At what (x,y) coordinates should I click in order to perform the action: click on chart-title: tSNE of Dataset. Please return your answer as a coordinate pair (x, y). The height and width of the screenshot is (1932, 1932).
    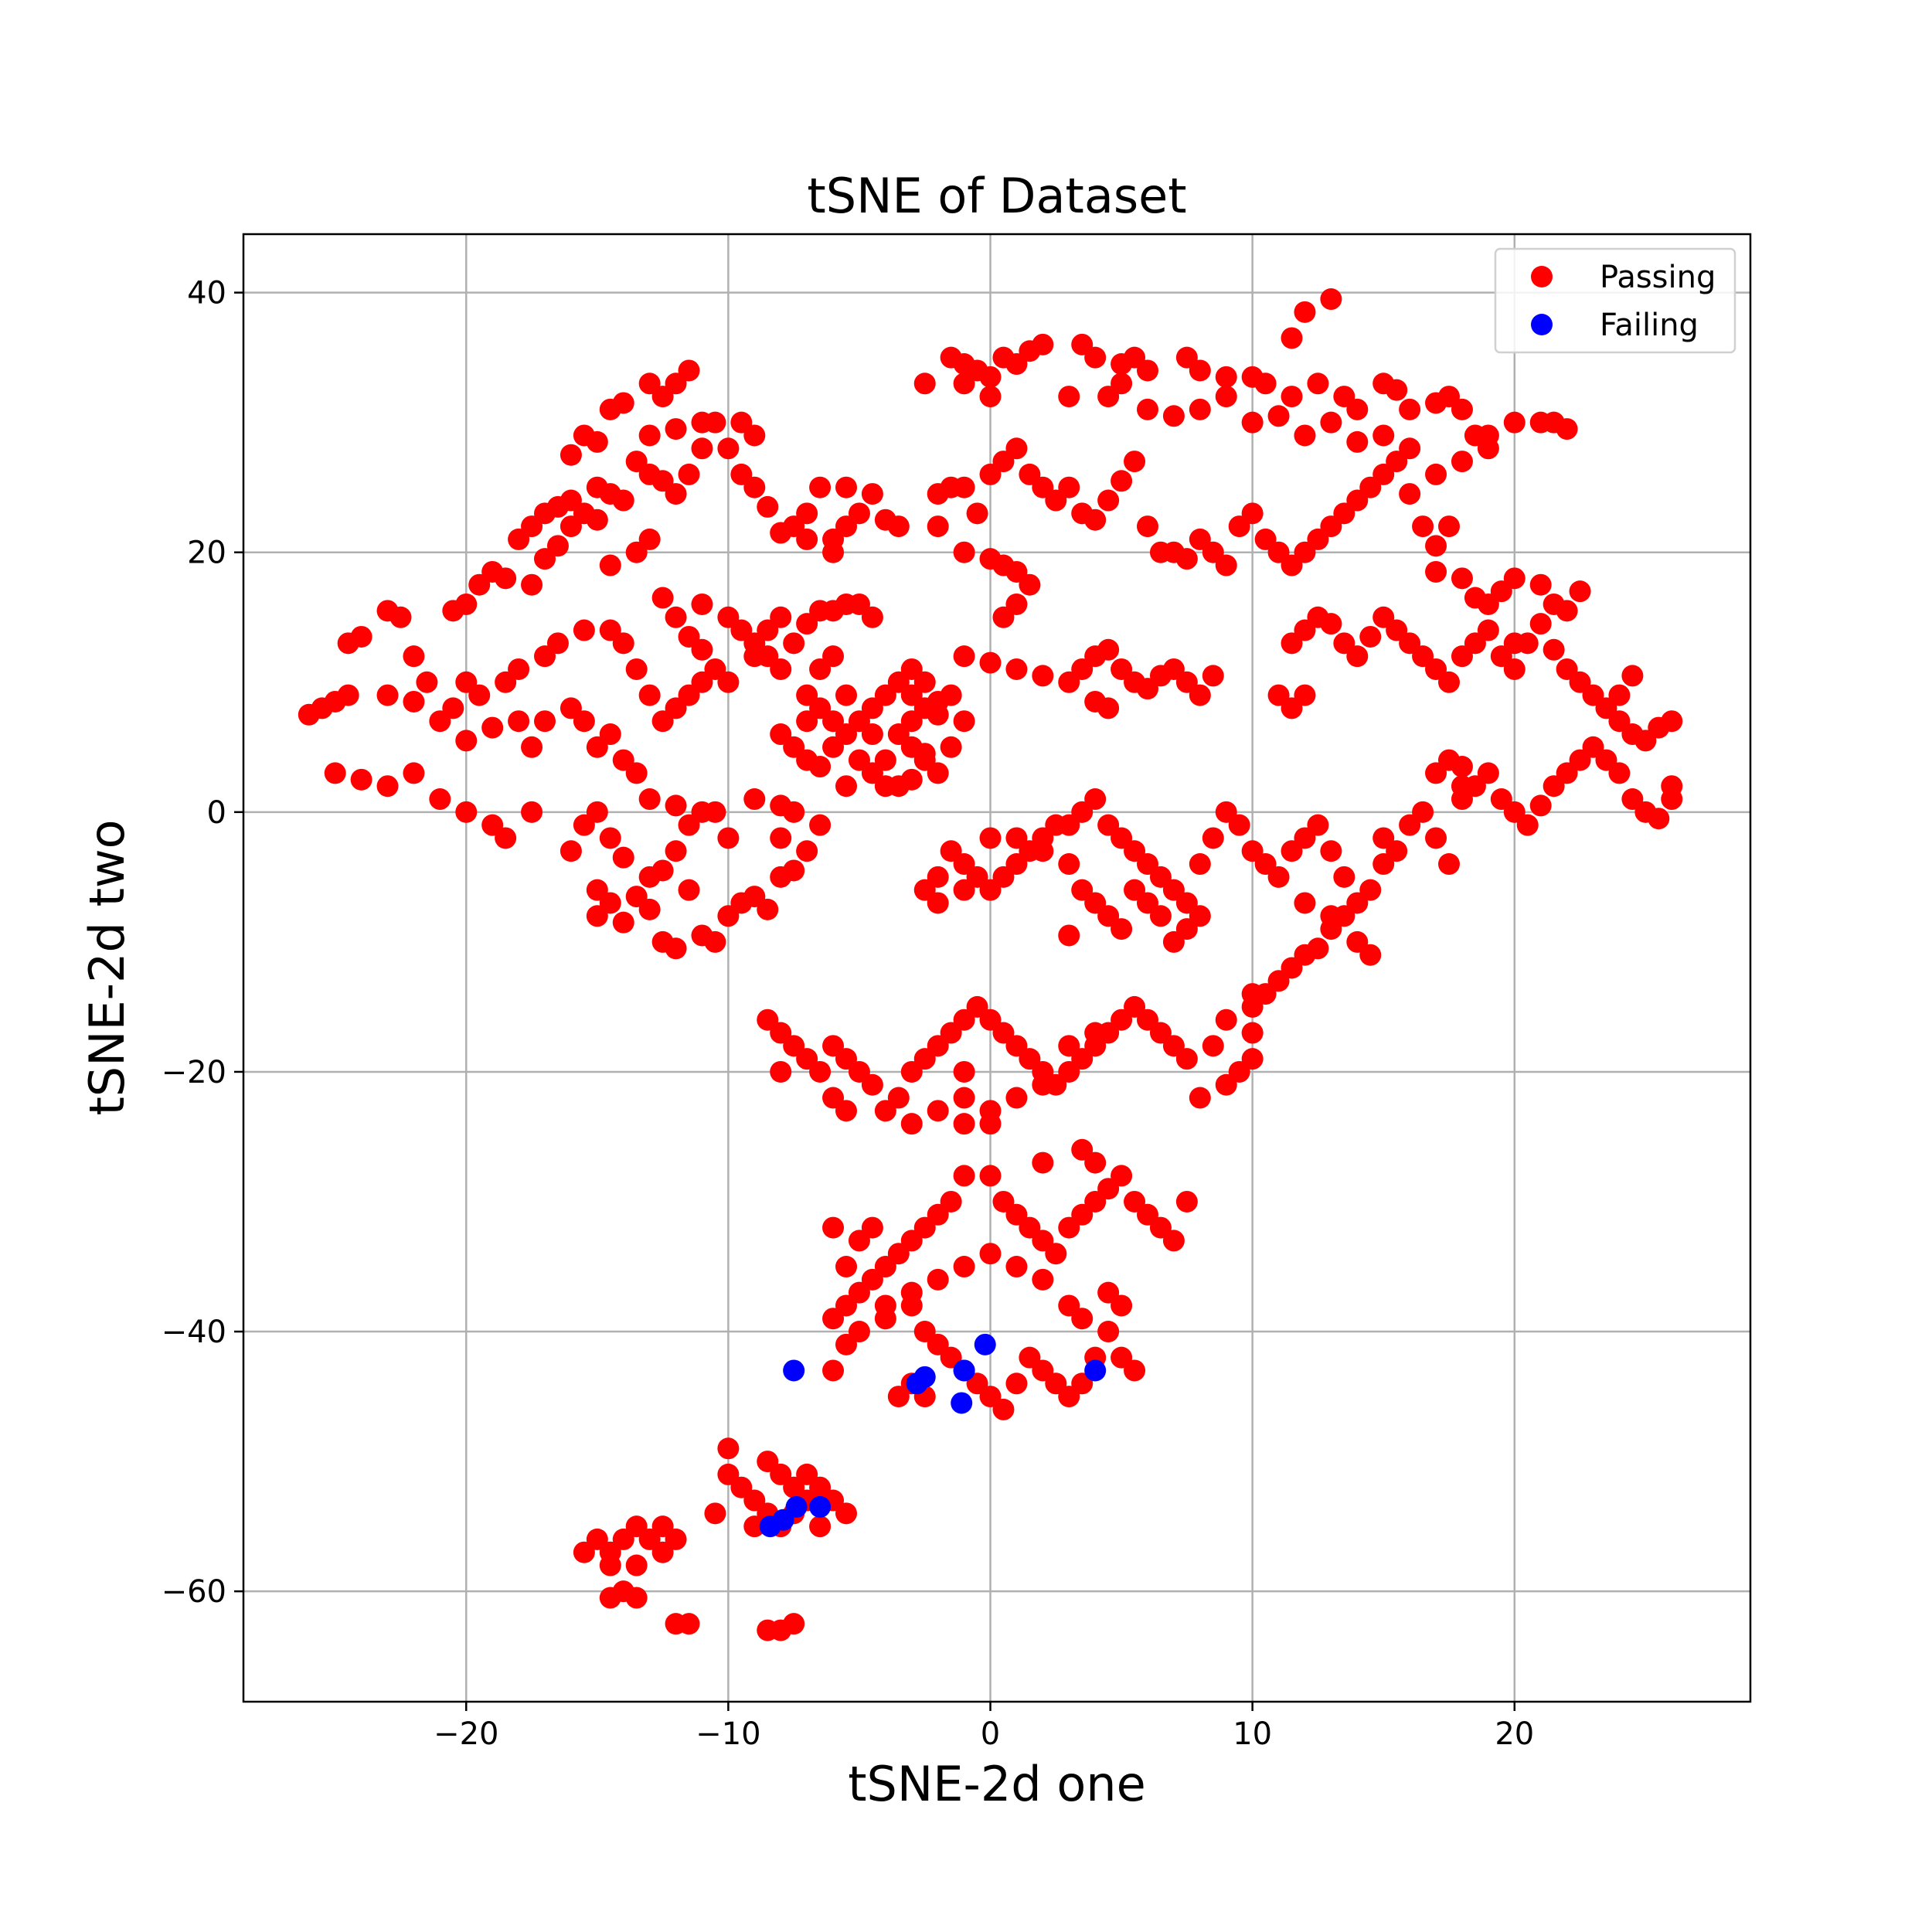
    Looking at the image, I should click on (997, 196).